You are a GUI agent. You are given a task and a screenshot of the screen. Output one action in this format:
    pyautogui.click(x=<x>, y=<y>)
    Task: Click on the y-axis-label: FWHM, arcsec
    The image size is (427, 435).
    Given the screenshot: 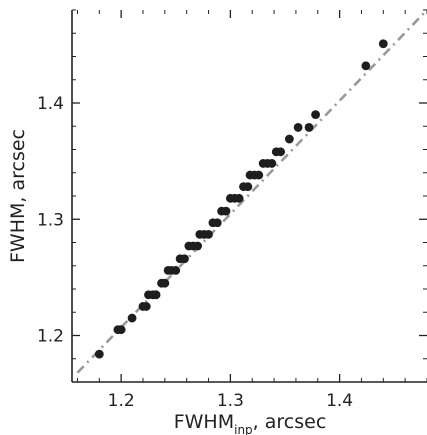 What is the action you would take?
    pyautogui.click(x=18, y=196)
    